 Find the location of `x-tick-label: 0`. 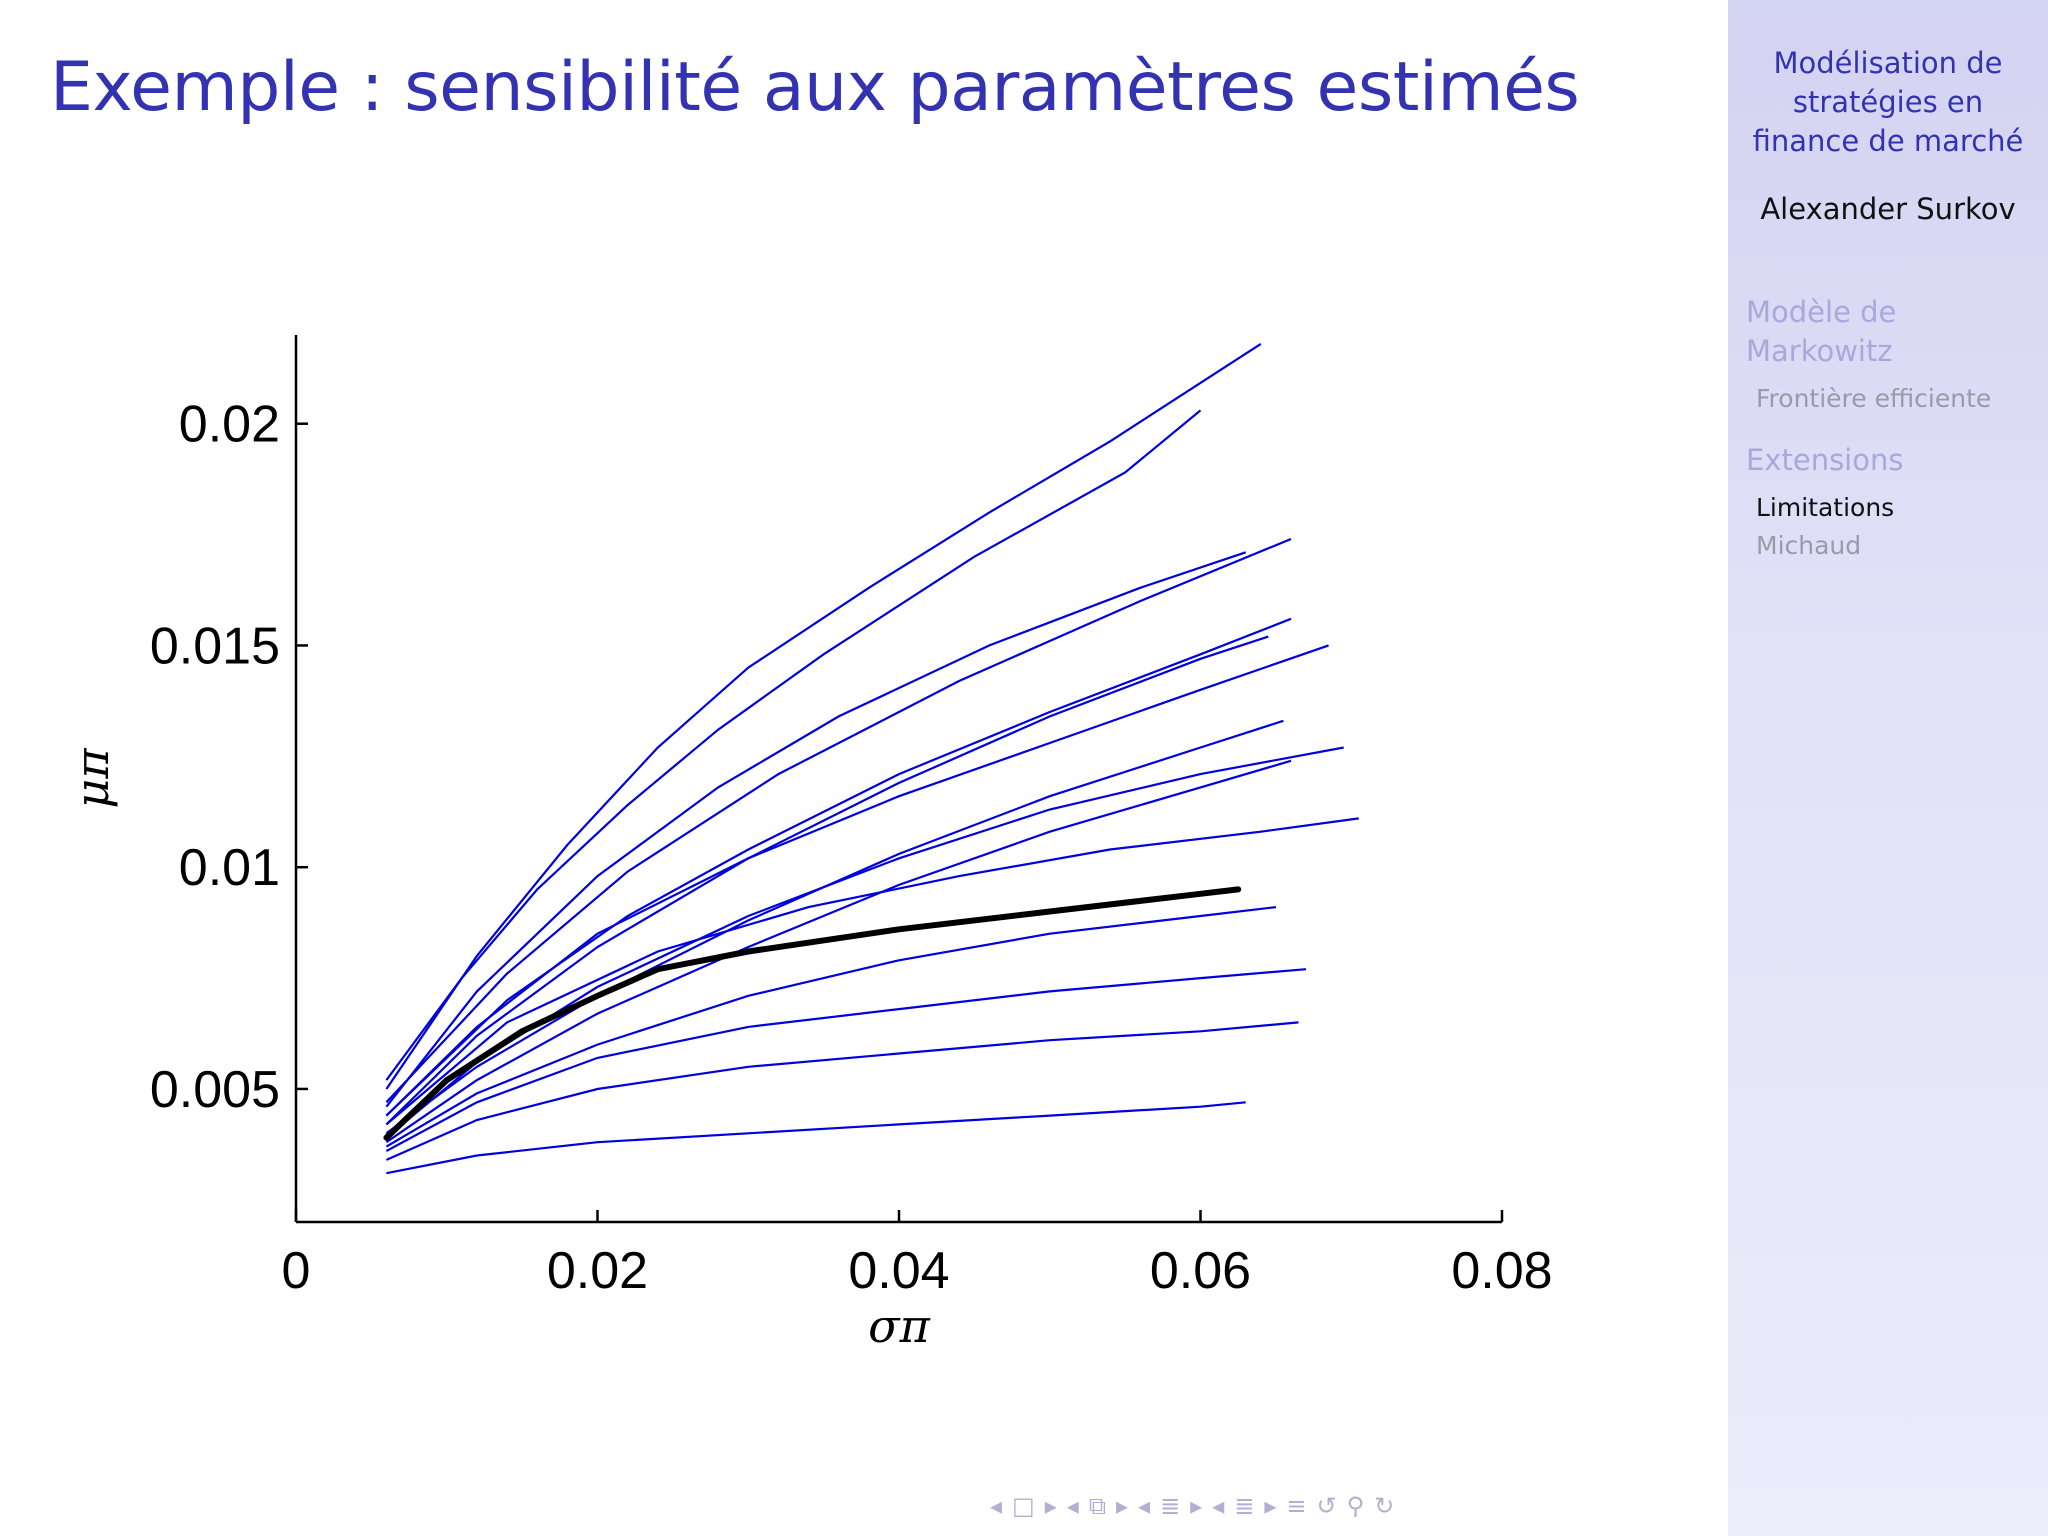

x-tick-label: 0 is located at coordinates (296, 1271).